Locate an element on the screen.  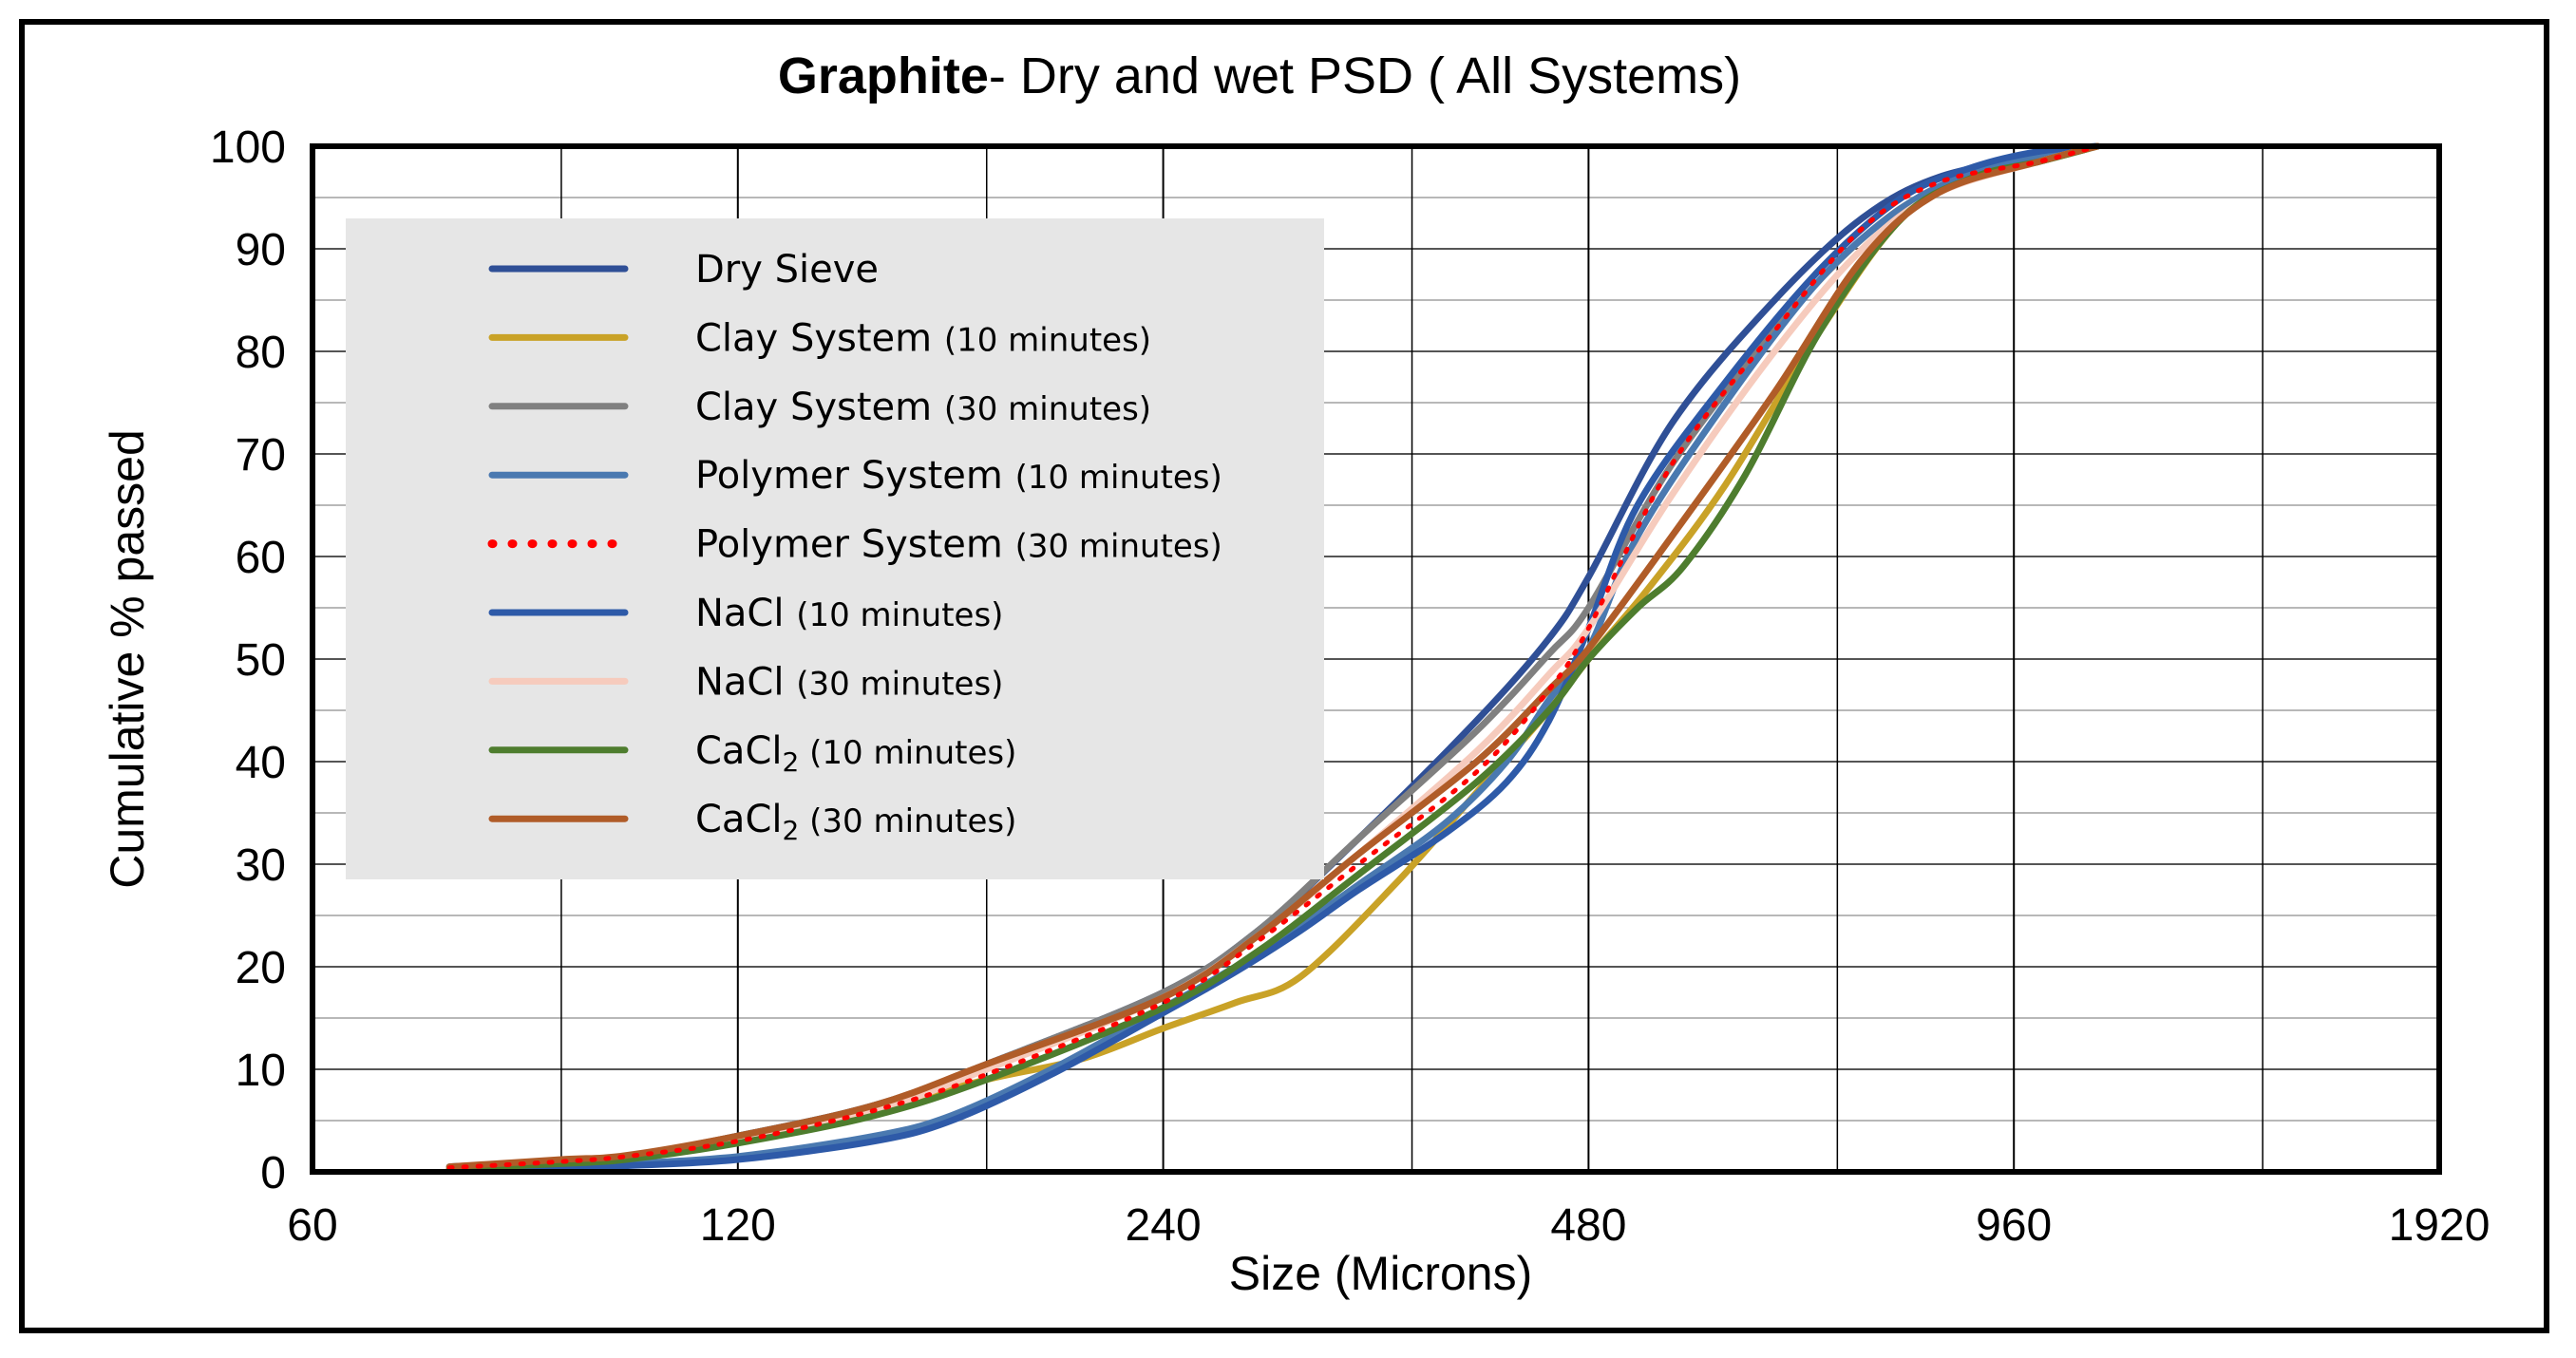
legend-label: CaCl2 (30 minutes) is located at coordinates (855, 822).